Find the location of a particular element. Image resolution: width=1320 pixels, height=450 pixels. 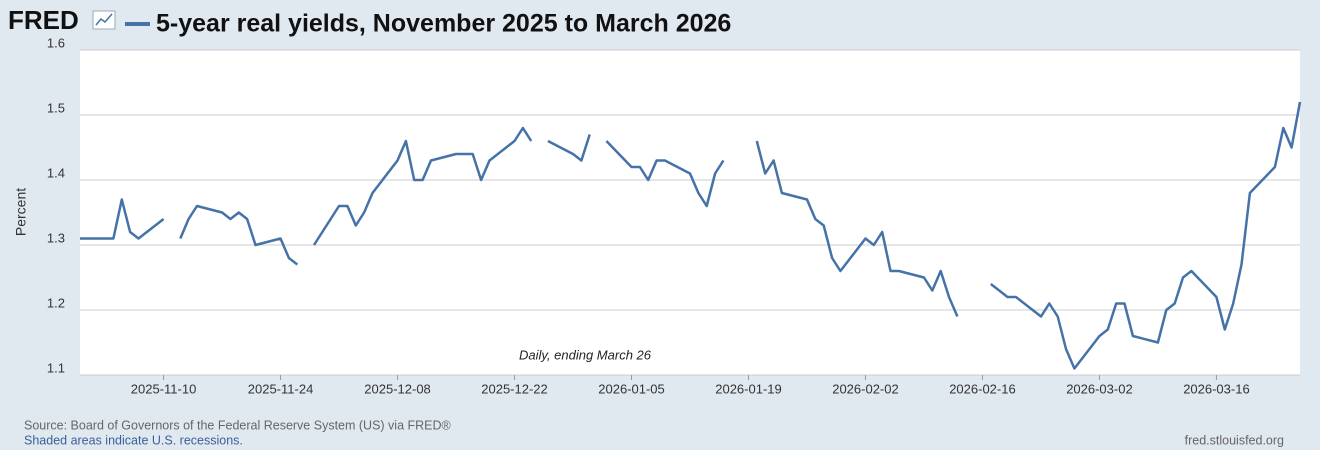

y-tick-label: 1.1 is located at coordinates (56, 367).